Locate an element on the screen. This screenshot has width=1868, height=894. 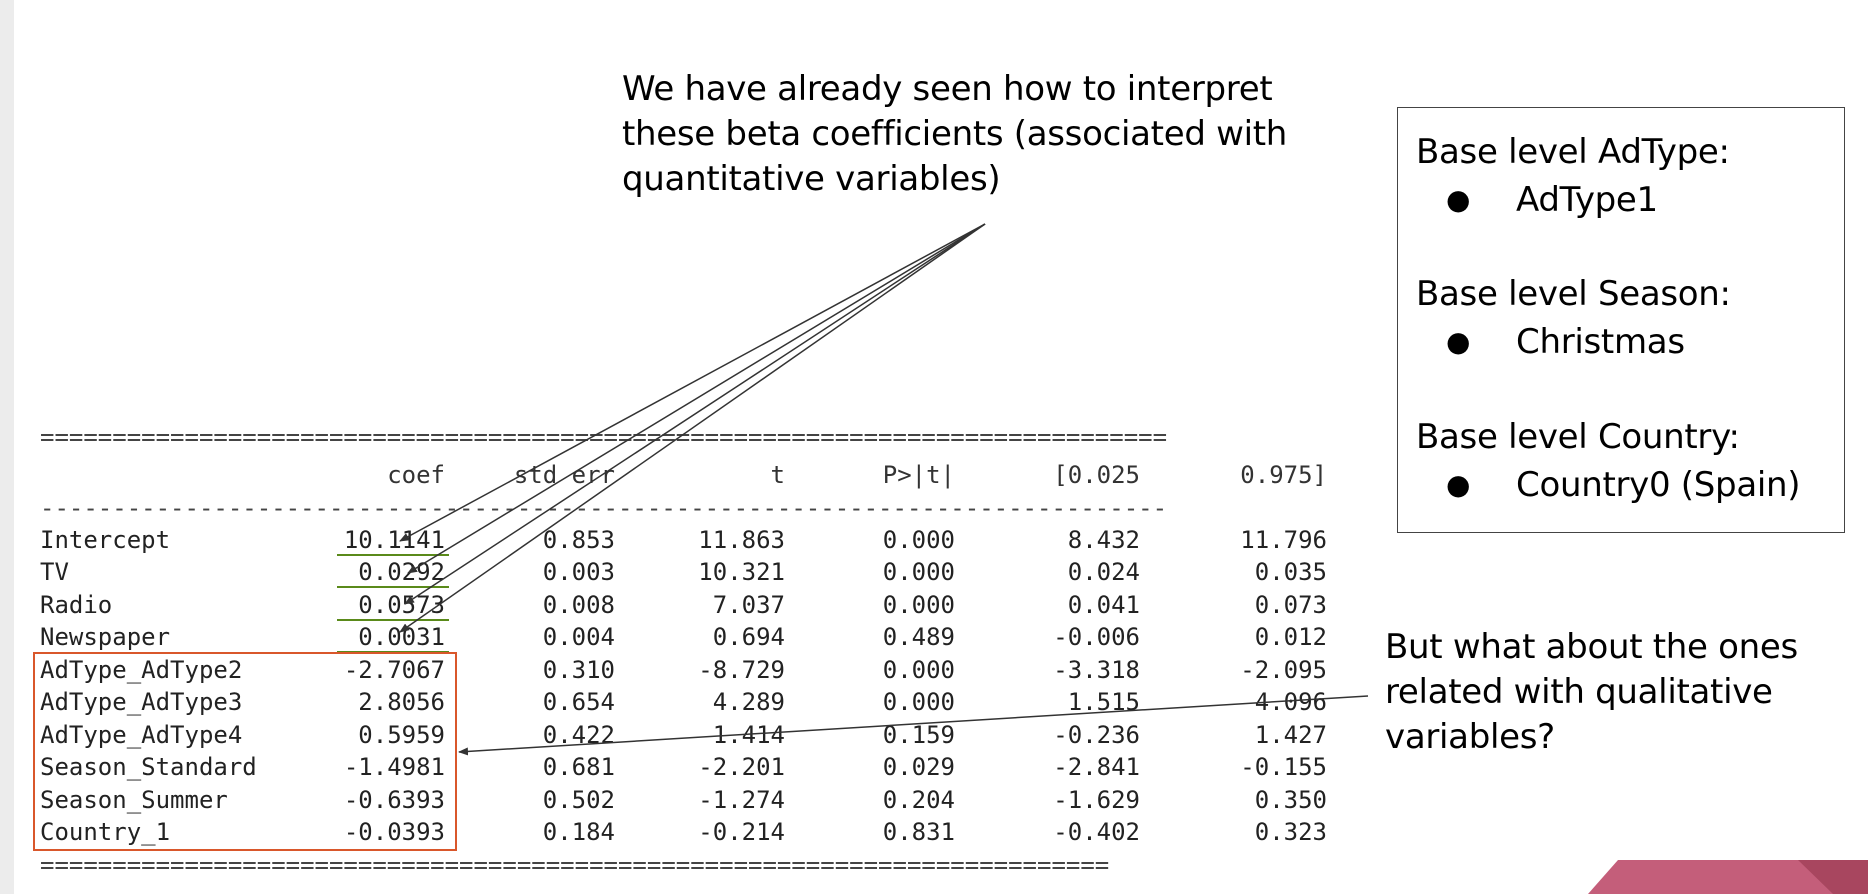
base-level-adtype: Base level AdType: ● AdType1 is located at coordinates (1573, 176).